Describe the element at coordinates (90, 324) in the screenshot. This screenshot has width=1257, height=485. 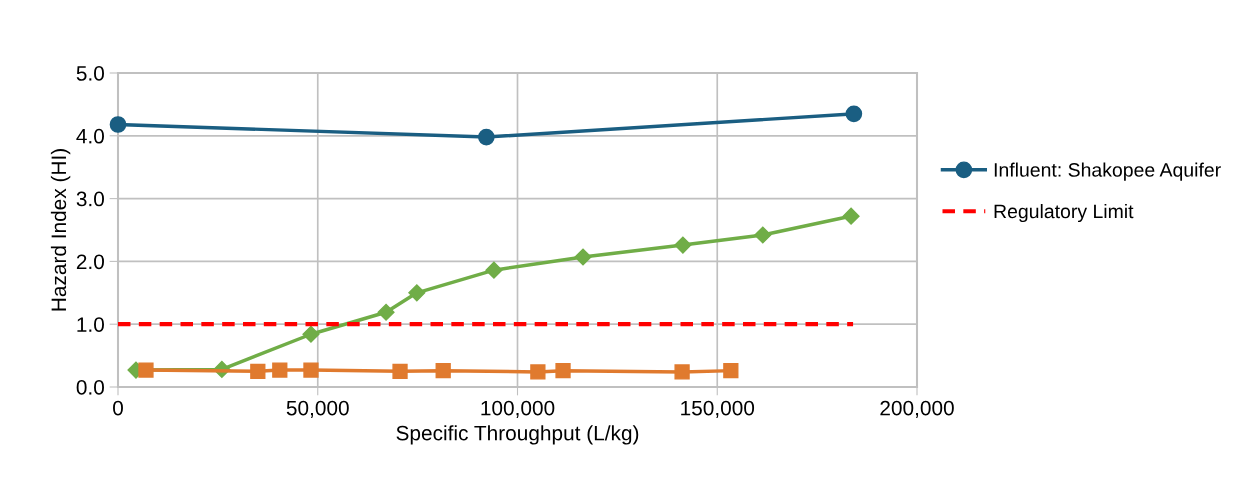
I see `y-tick-label: 1.0` at that location.